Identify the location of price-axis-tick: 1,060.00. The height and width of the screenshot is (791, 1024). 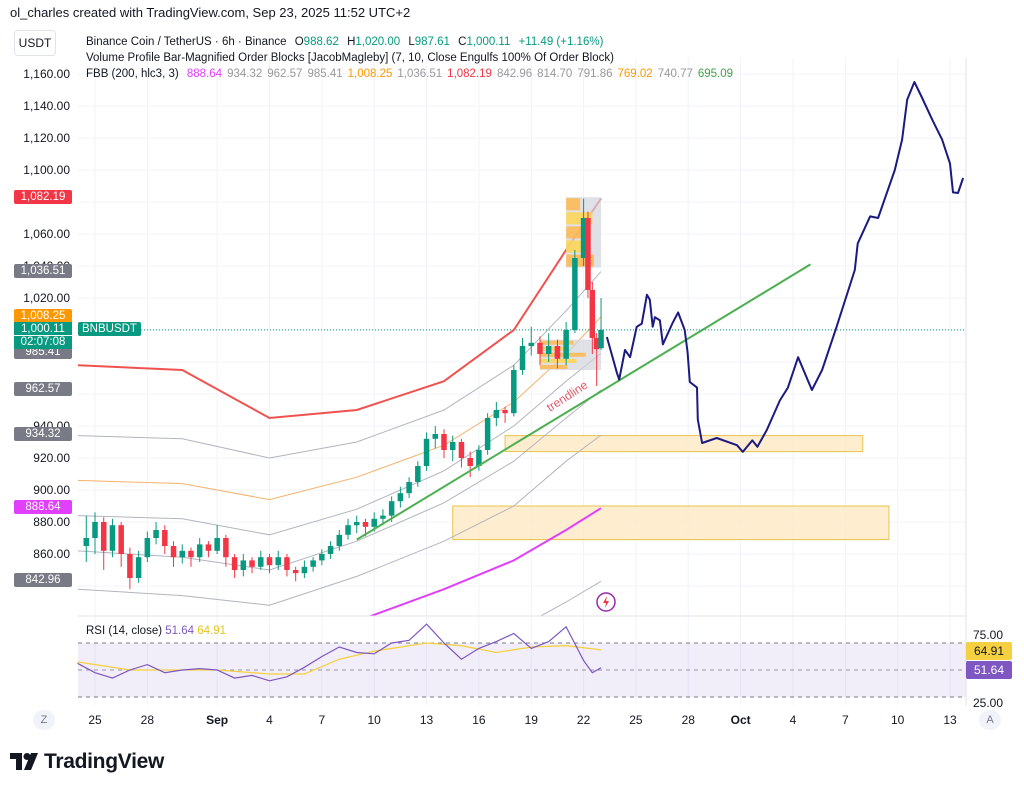
(46, 234).